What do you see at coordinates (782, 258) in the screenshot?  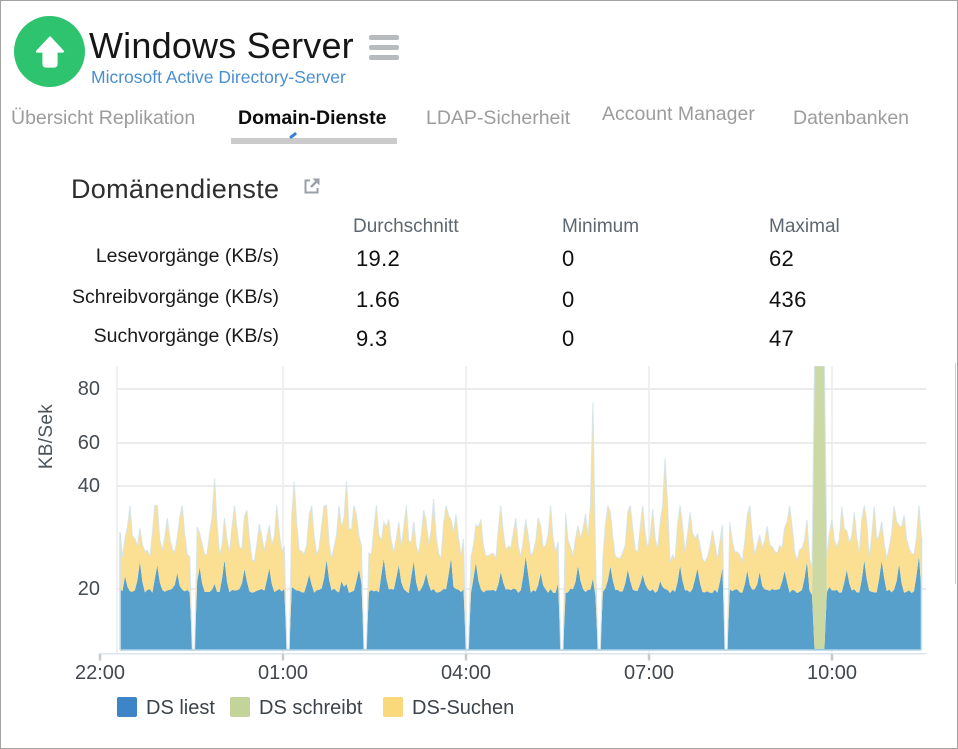 I see `stat-value: 62` at bounding box center [782, 258].